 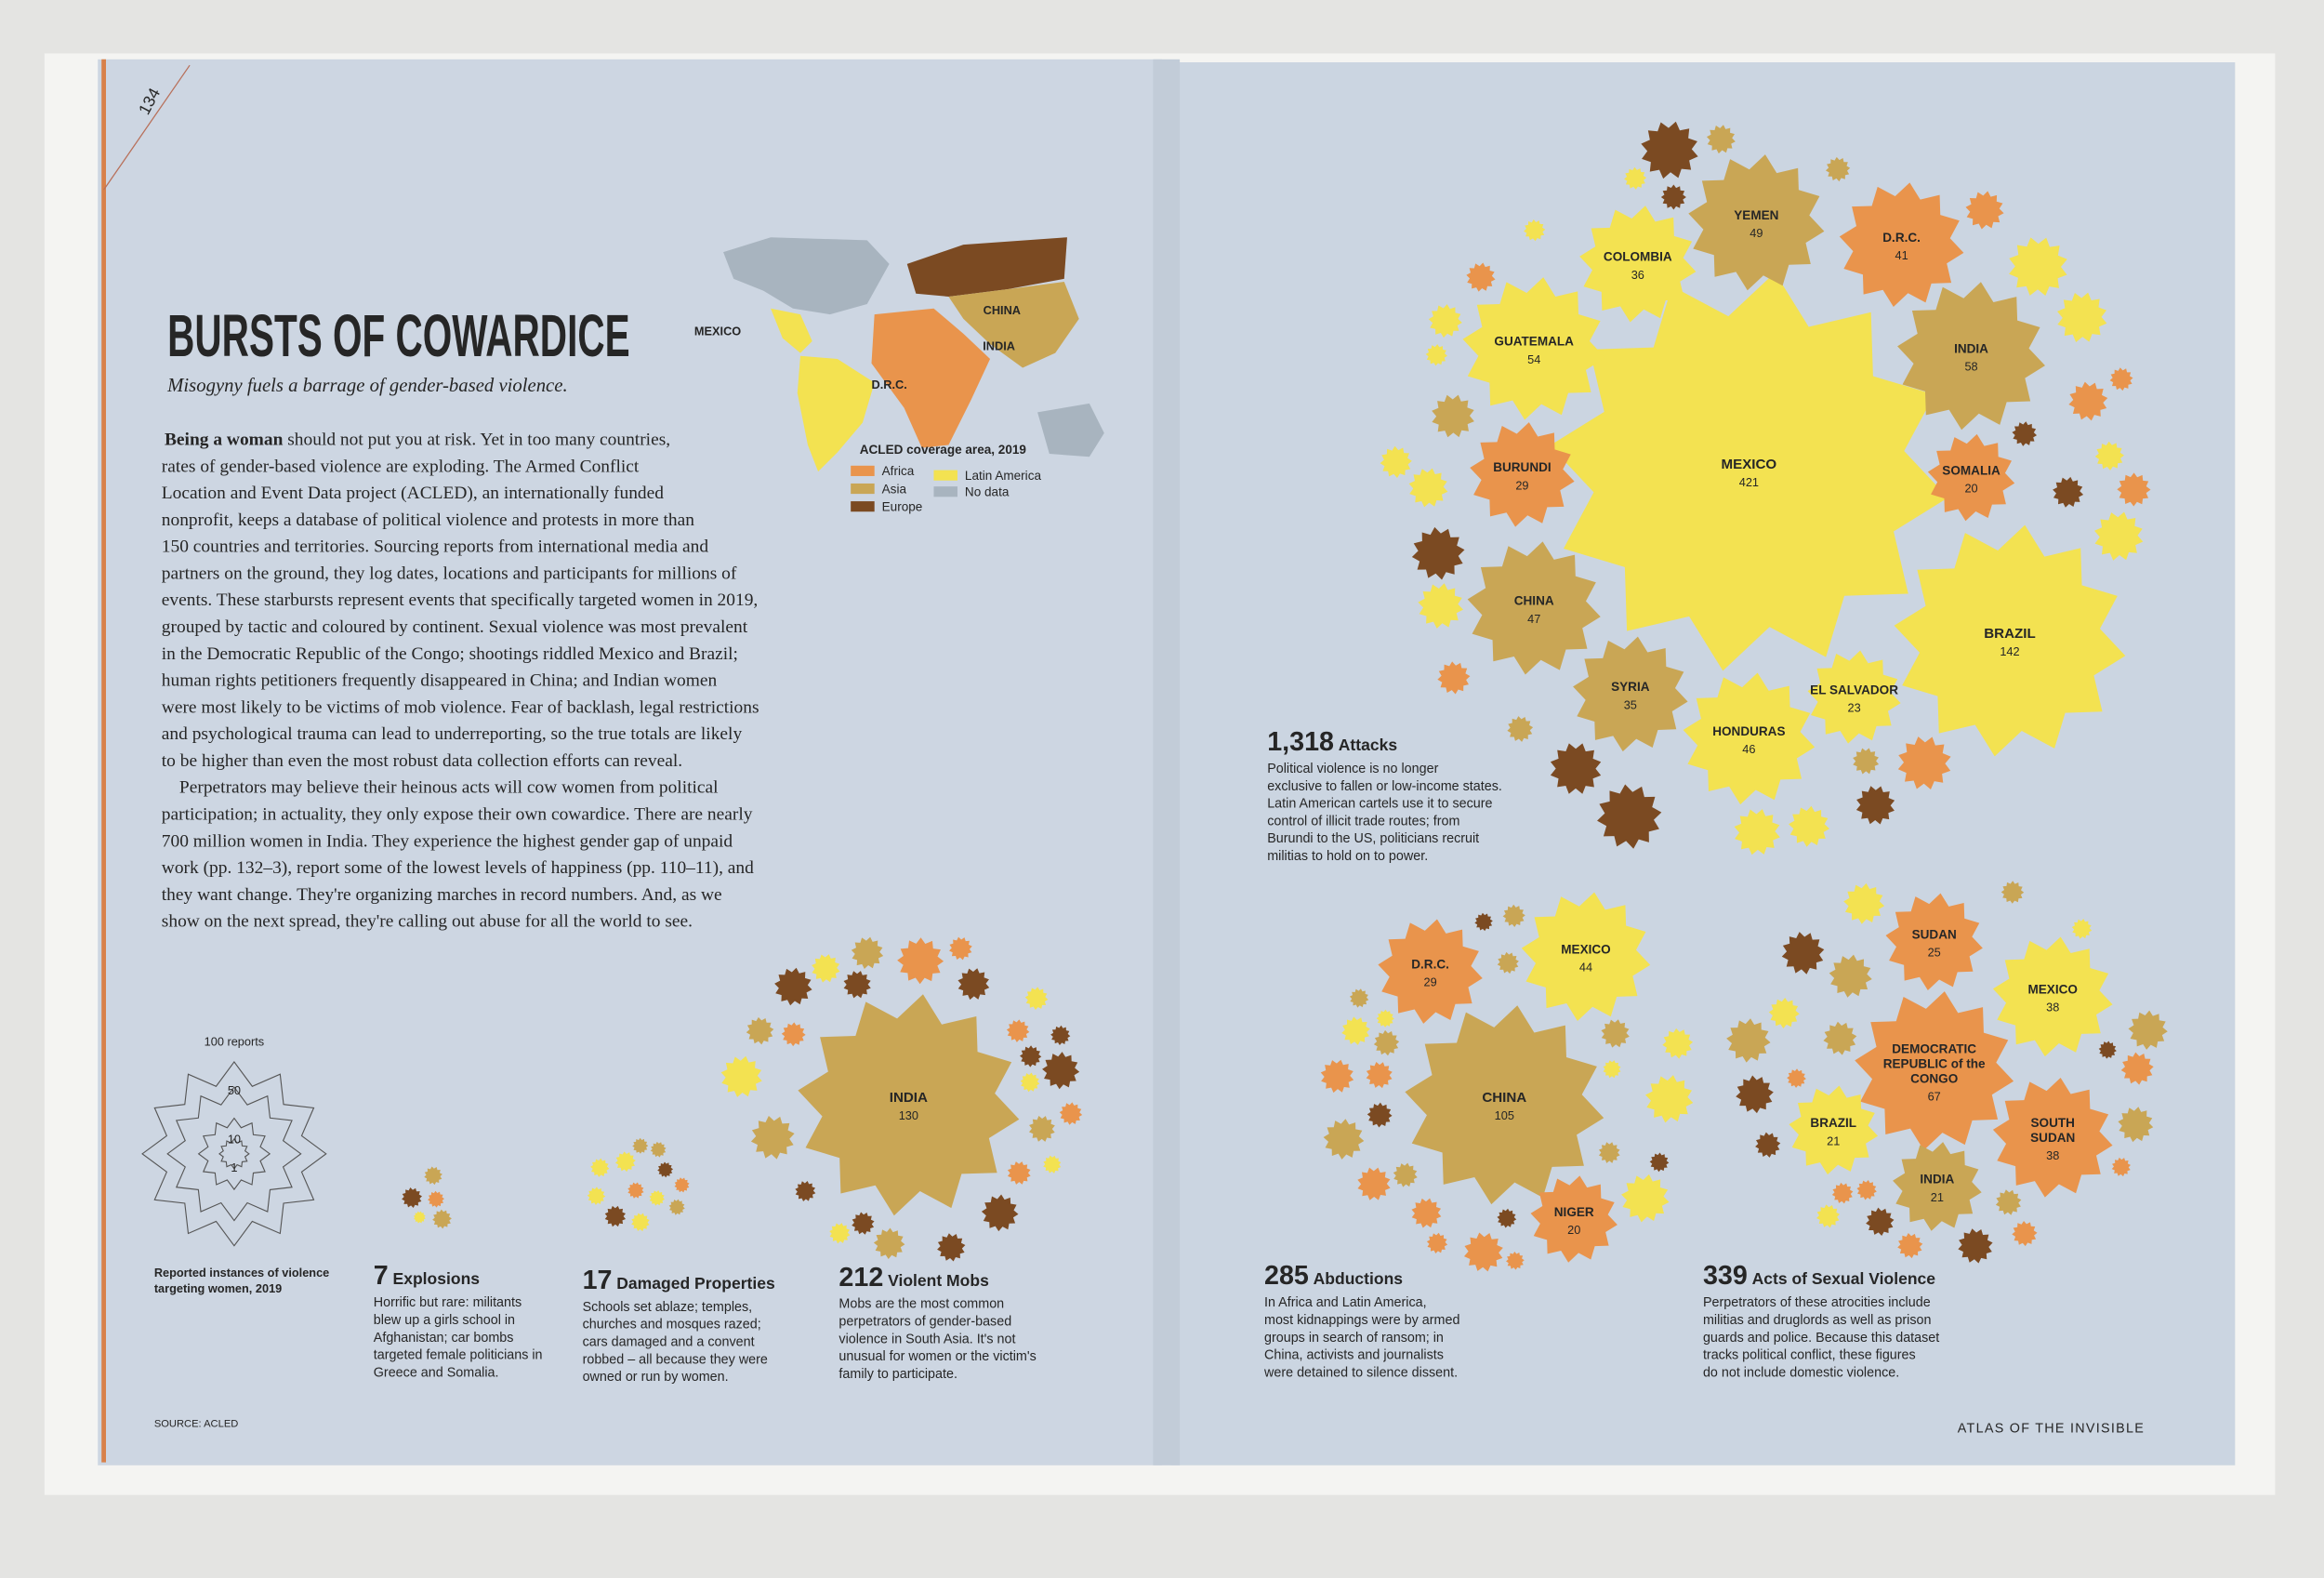 What do you see at coordinates (1345, 1302) in the screenshot?
I see `panel-text: In Africa and Latin America,` at bounding box center [1345, 1302].